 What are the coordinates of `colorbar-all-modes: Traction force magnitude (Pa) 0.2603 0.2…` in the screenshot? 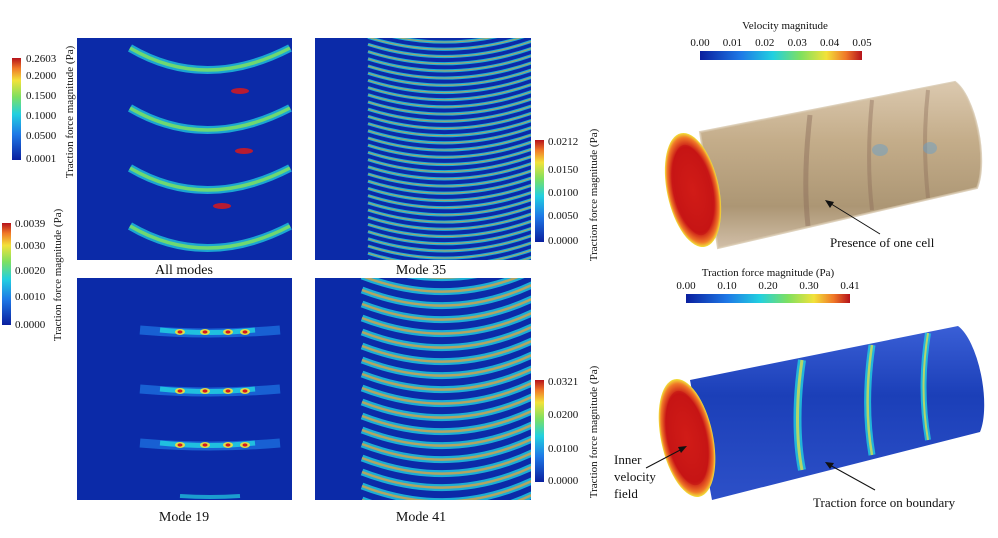 It's located at (44, 111).